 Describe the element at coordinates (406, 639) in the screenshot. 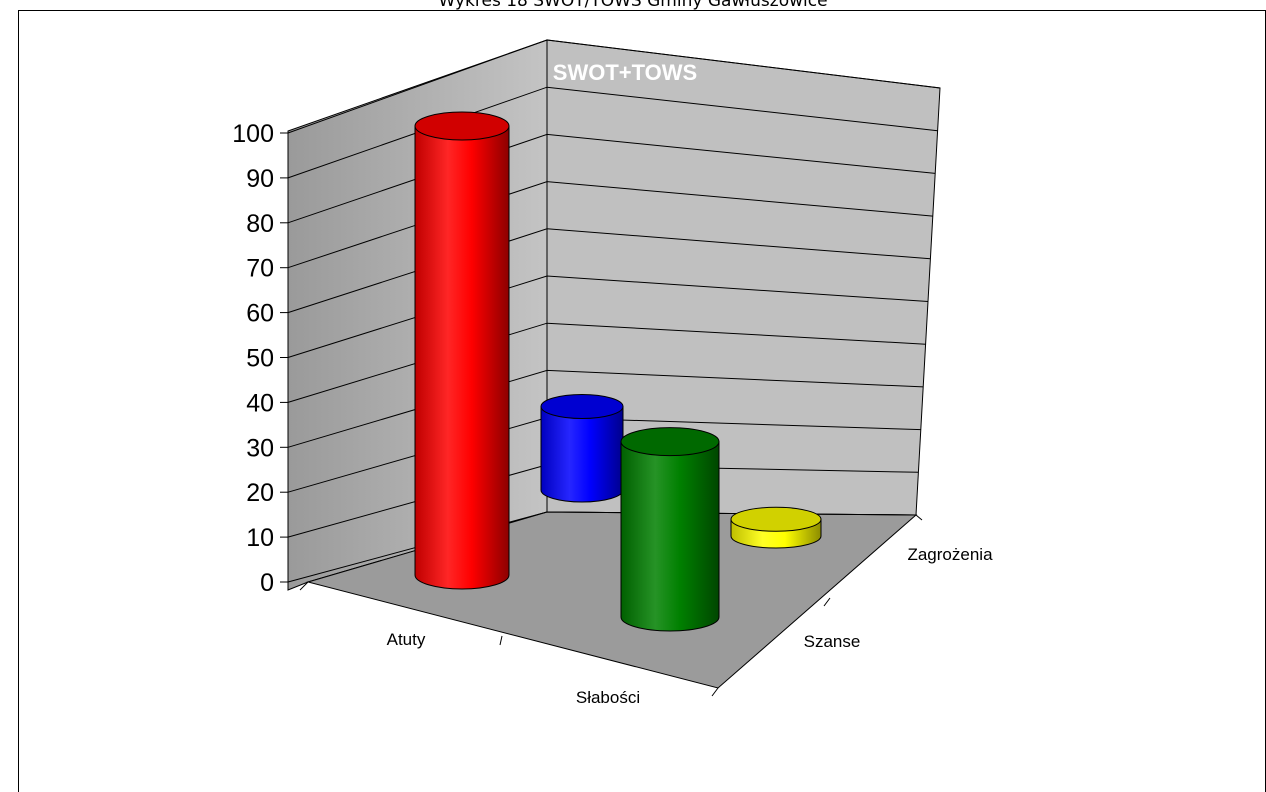

I see `category-label: Atuty` at that location.